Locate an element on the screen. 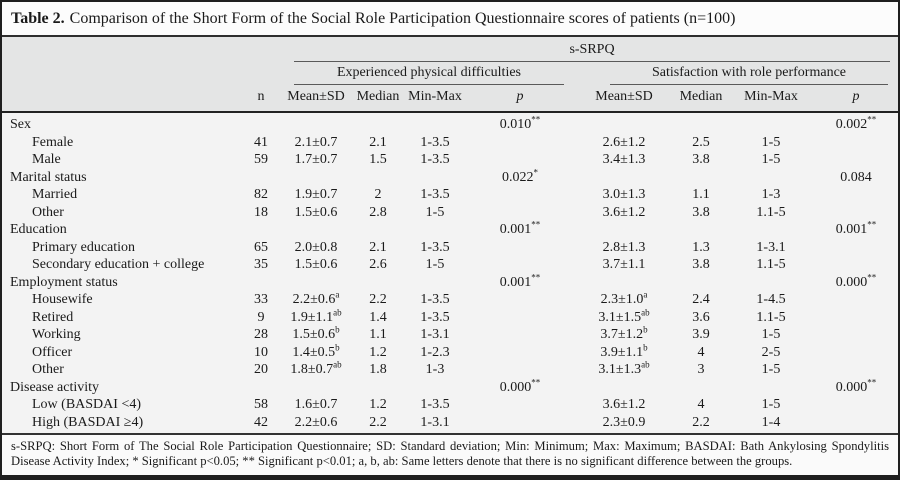 The height and width of the screenshot is (480, 900). cell-median-2: 1.1 is located at coordinates (701, 195).